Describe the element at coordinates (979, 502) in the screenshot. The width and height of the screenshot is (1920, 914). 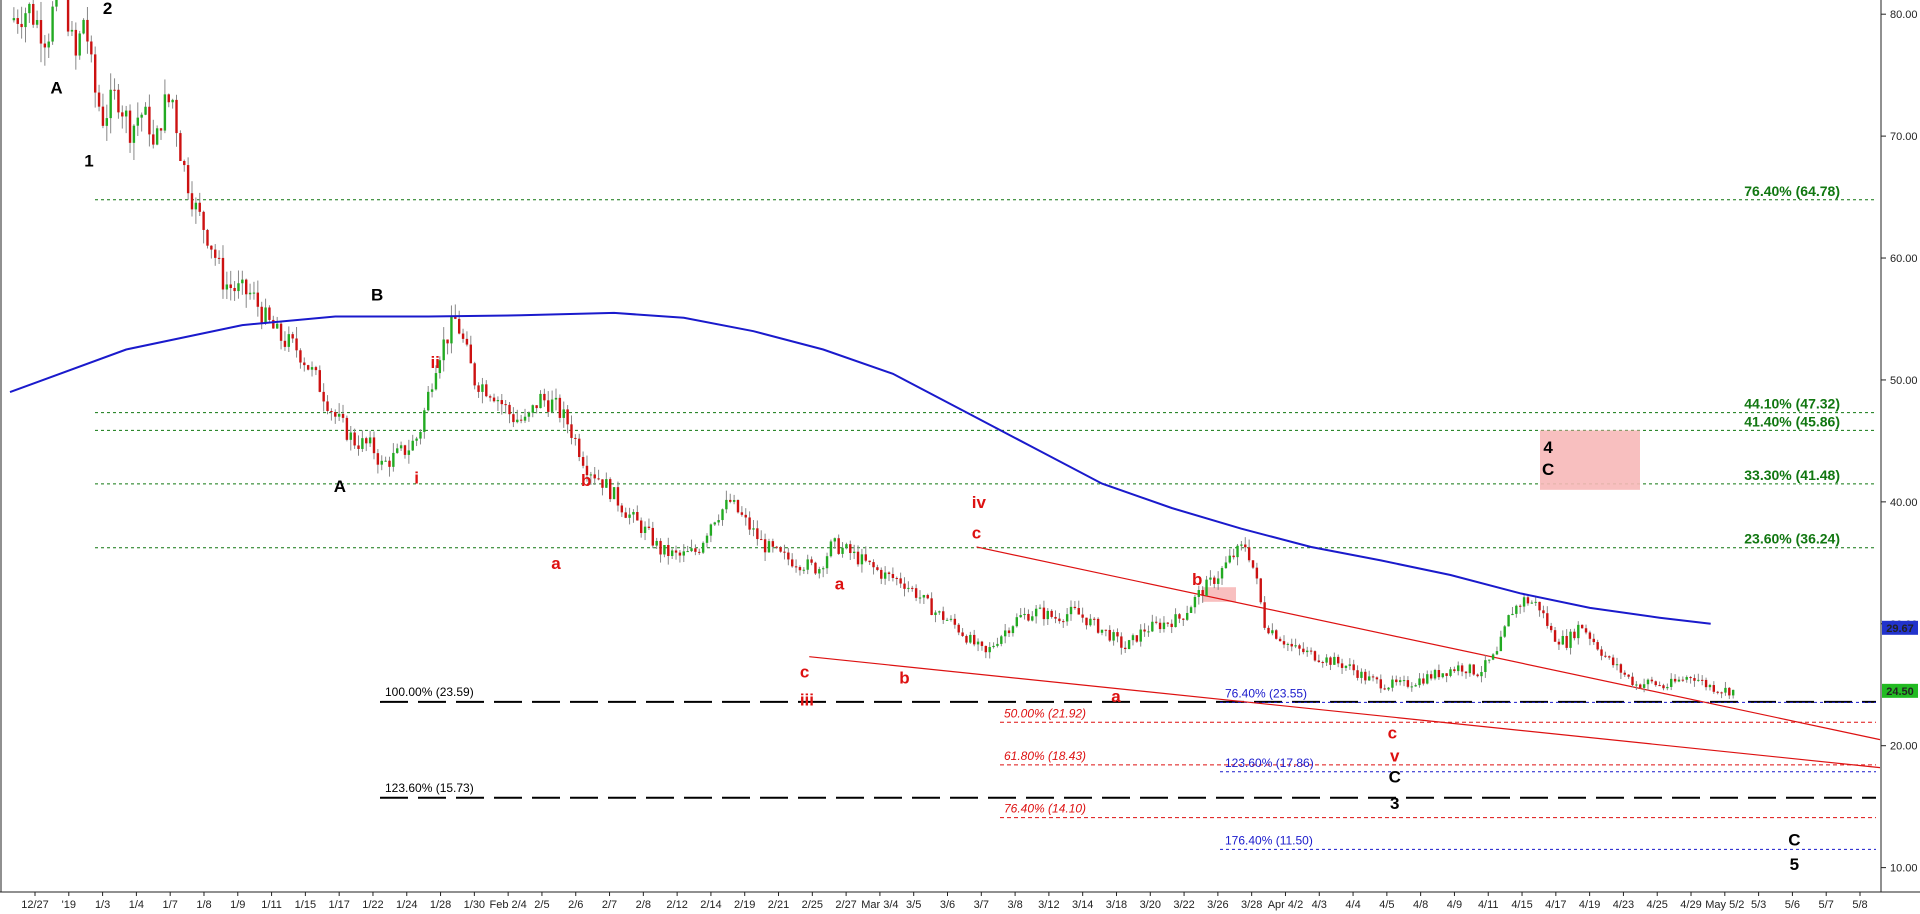
I see `wave-label: iv` at that location.